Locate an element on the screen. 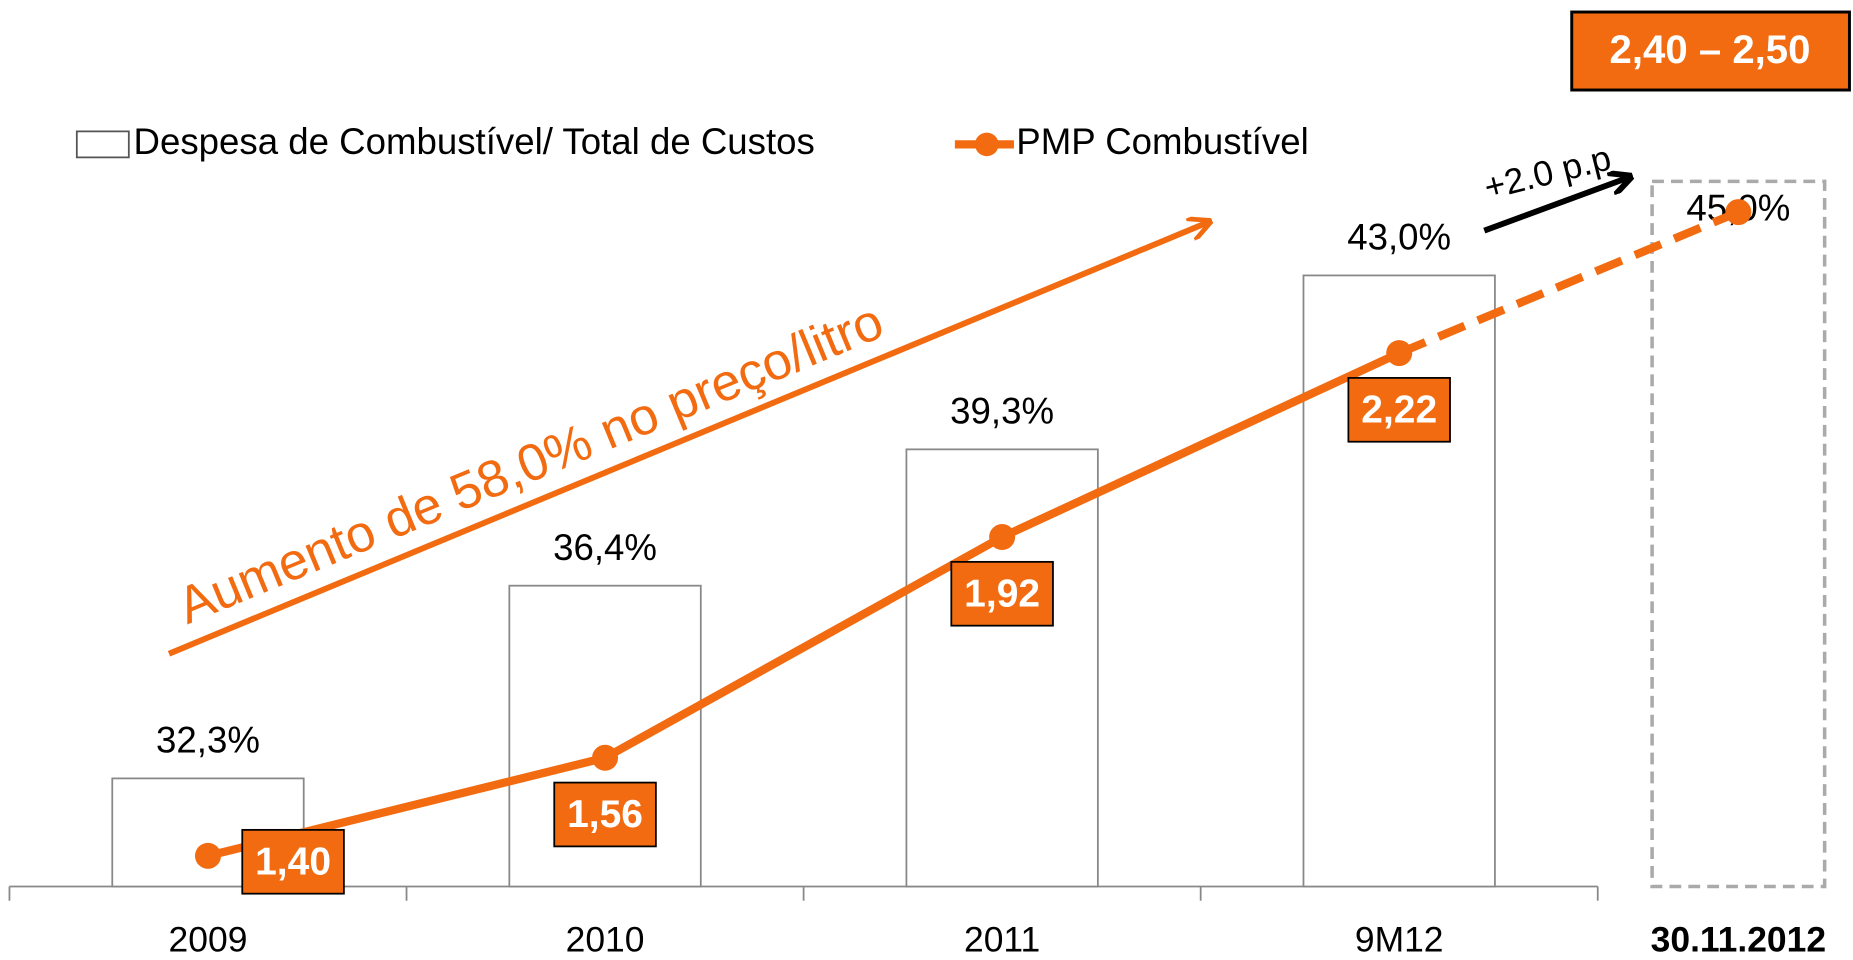 This screenshot has width=1853, height=960. bar-value-label: 39,3% is located at coordinates (1002, 411).